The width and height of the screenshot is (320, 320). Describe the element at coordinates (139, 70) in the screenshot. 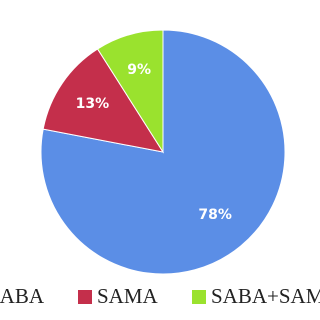

I see `slice-label: 9%` at that location.